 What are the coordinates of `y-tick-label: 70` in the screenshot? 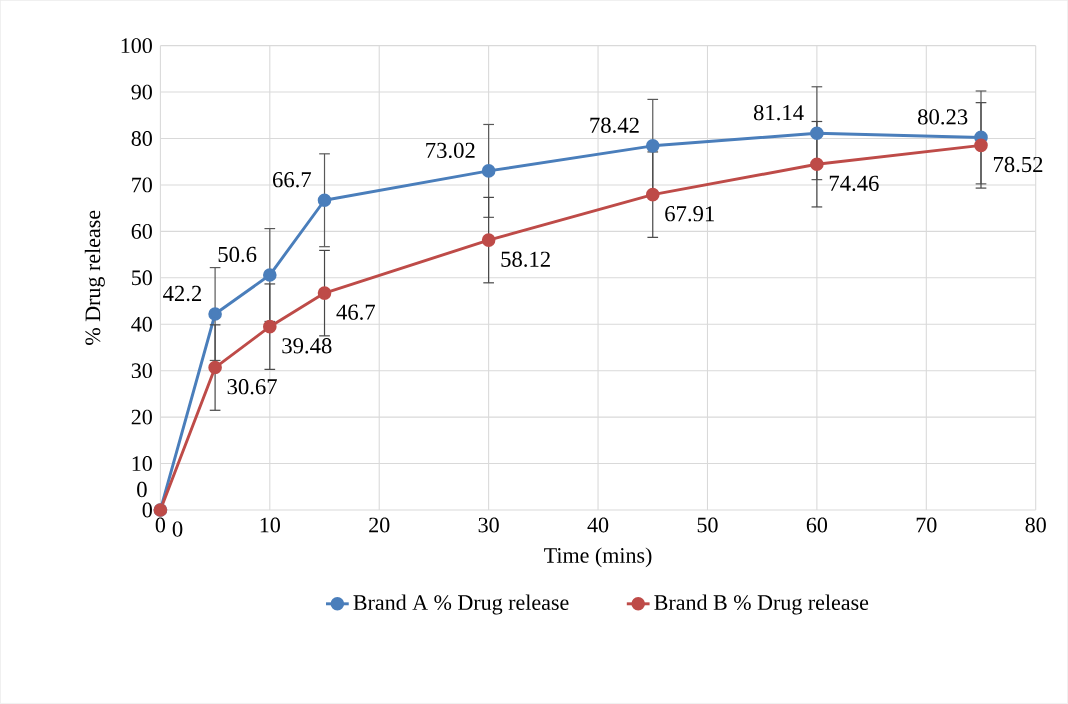 It's located at (142, 185).